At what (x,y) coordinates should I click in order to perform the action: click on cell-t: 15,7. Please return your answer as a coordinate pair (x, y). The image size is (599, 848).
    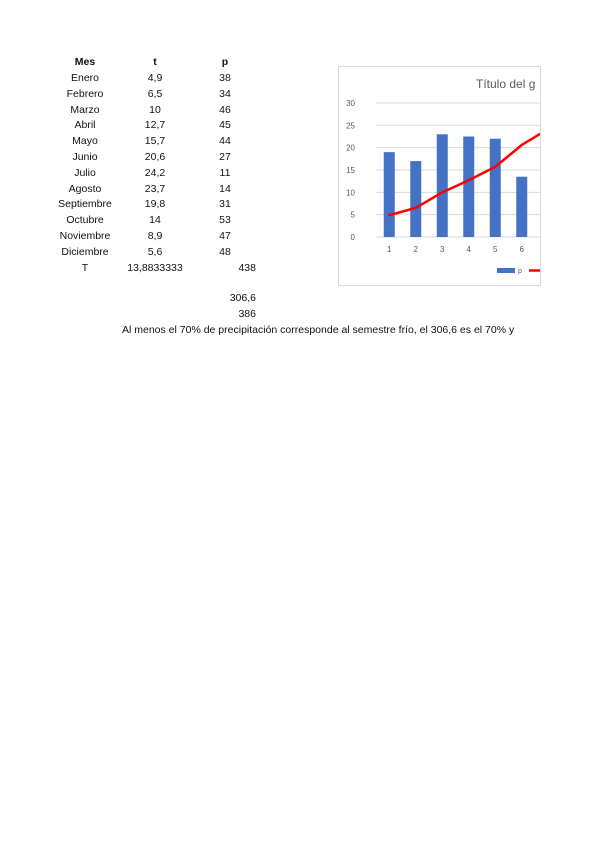
    Looking at the image, I should click on (155, 141).